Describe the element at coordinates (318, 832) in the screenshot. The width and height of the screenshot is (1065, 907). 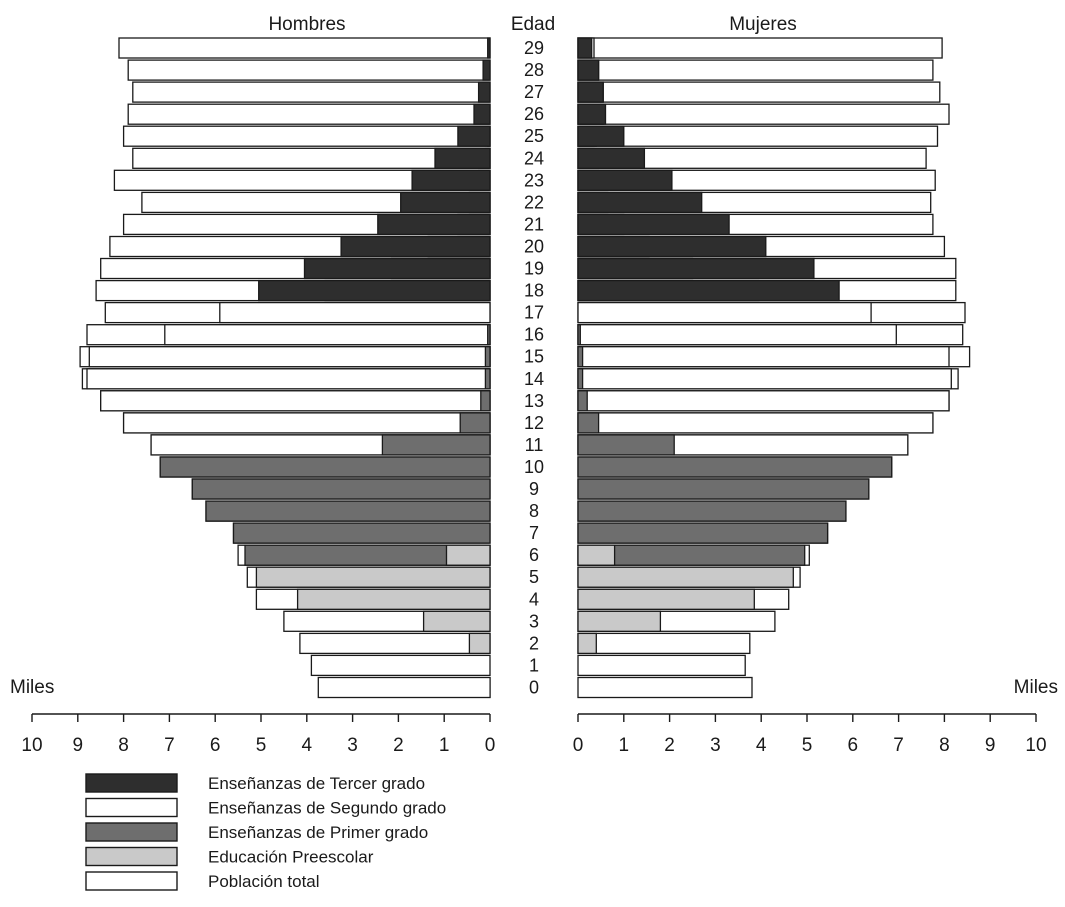
I see `legend-label-primer: Enseñanzas de Primer grado` at that location.